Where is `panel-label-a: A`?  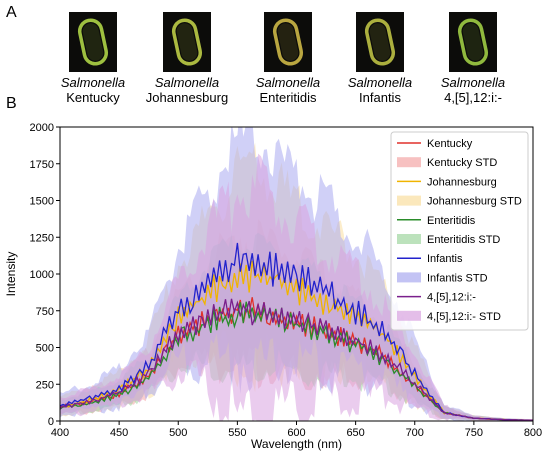 panel-label-a: A is located at coordinates (11, 12).